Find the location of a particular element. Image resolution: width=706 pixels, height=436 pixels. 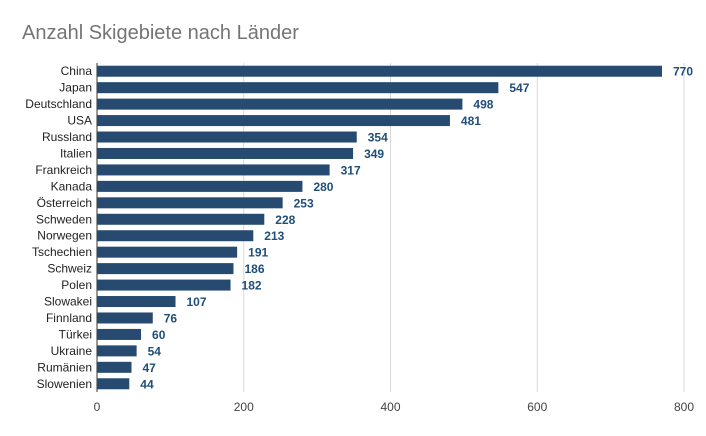

x-tick-label: 600 is located at coordinates (537, 407).